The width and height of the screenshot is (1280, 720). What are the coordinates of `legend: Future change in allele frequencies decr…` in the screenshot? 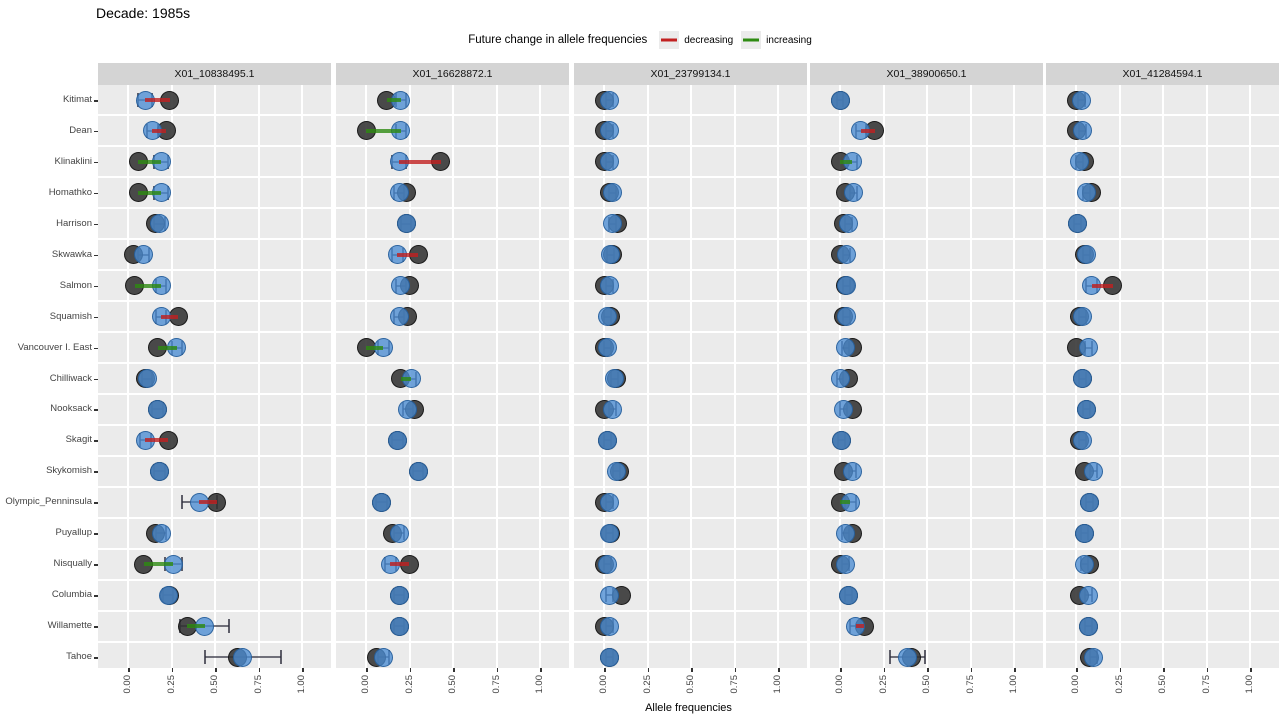 It's located at (640, 40).